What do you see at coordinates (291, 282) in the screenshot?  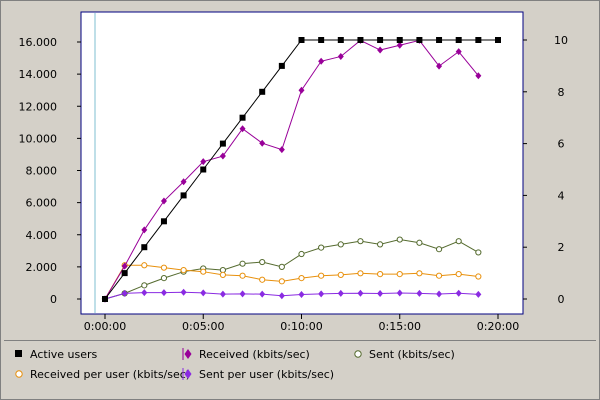 I see `series-line-received-per-user-kbits-sec` at bounding box center [291, 282].